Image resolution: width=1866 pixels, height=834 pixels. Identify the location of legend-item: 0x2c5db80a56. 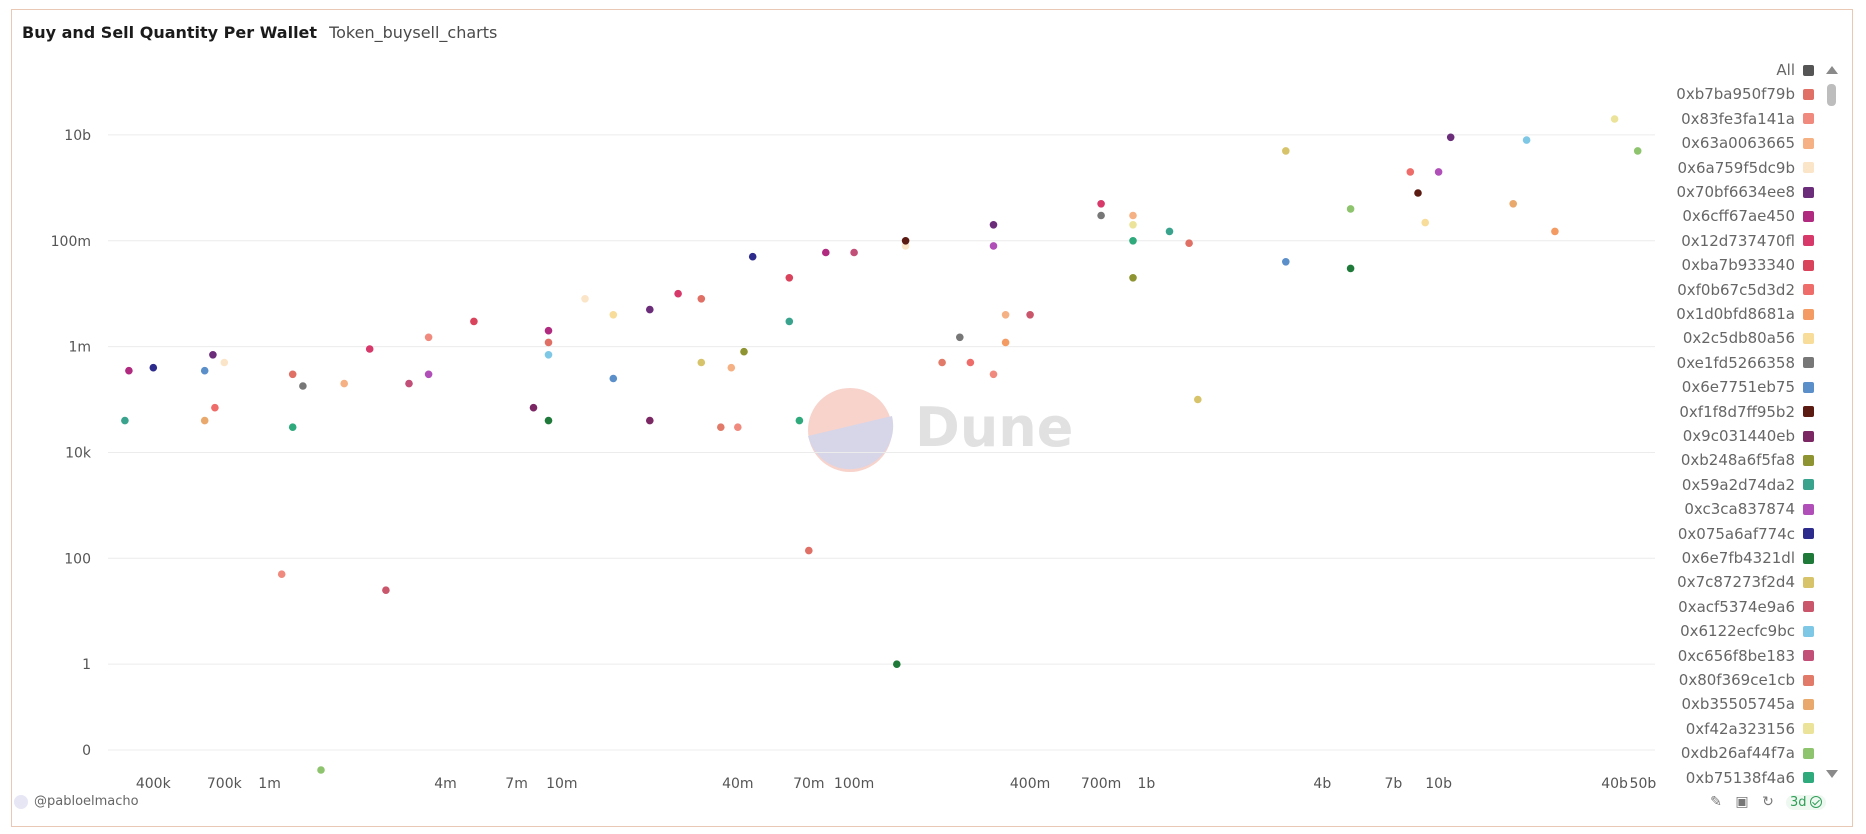
(1739, 338).